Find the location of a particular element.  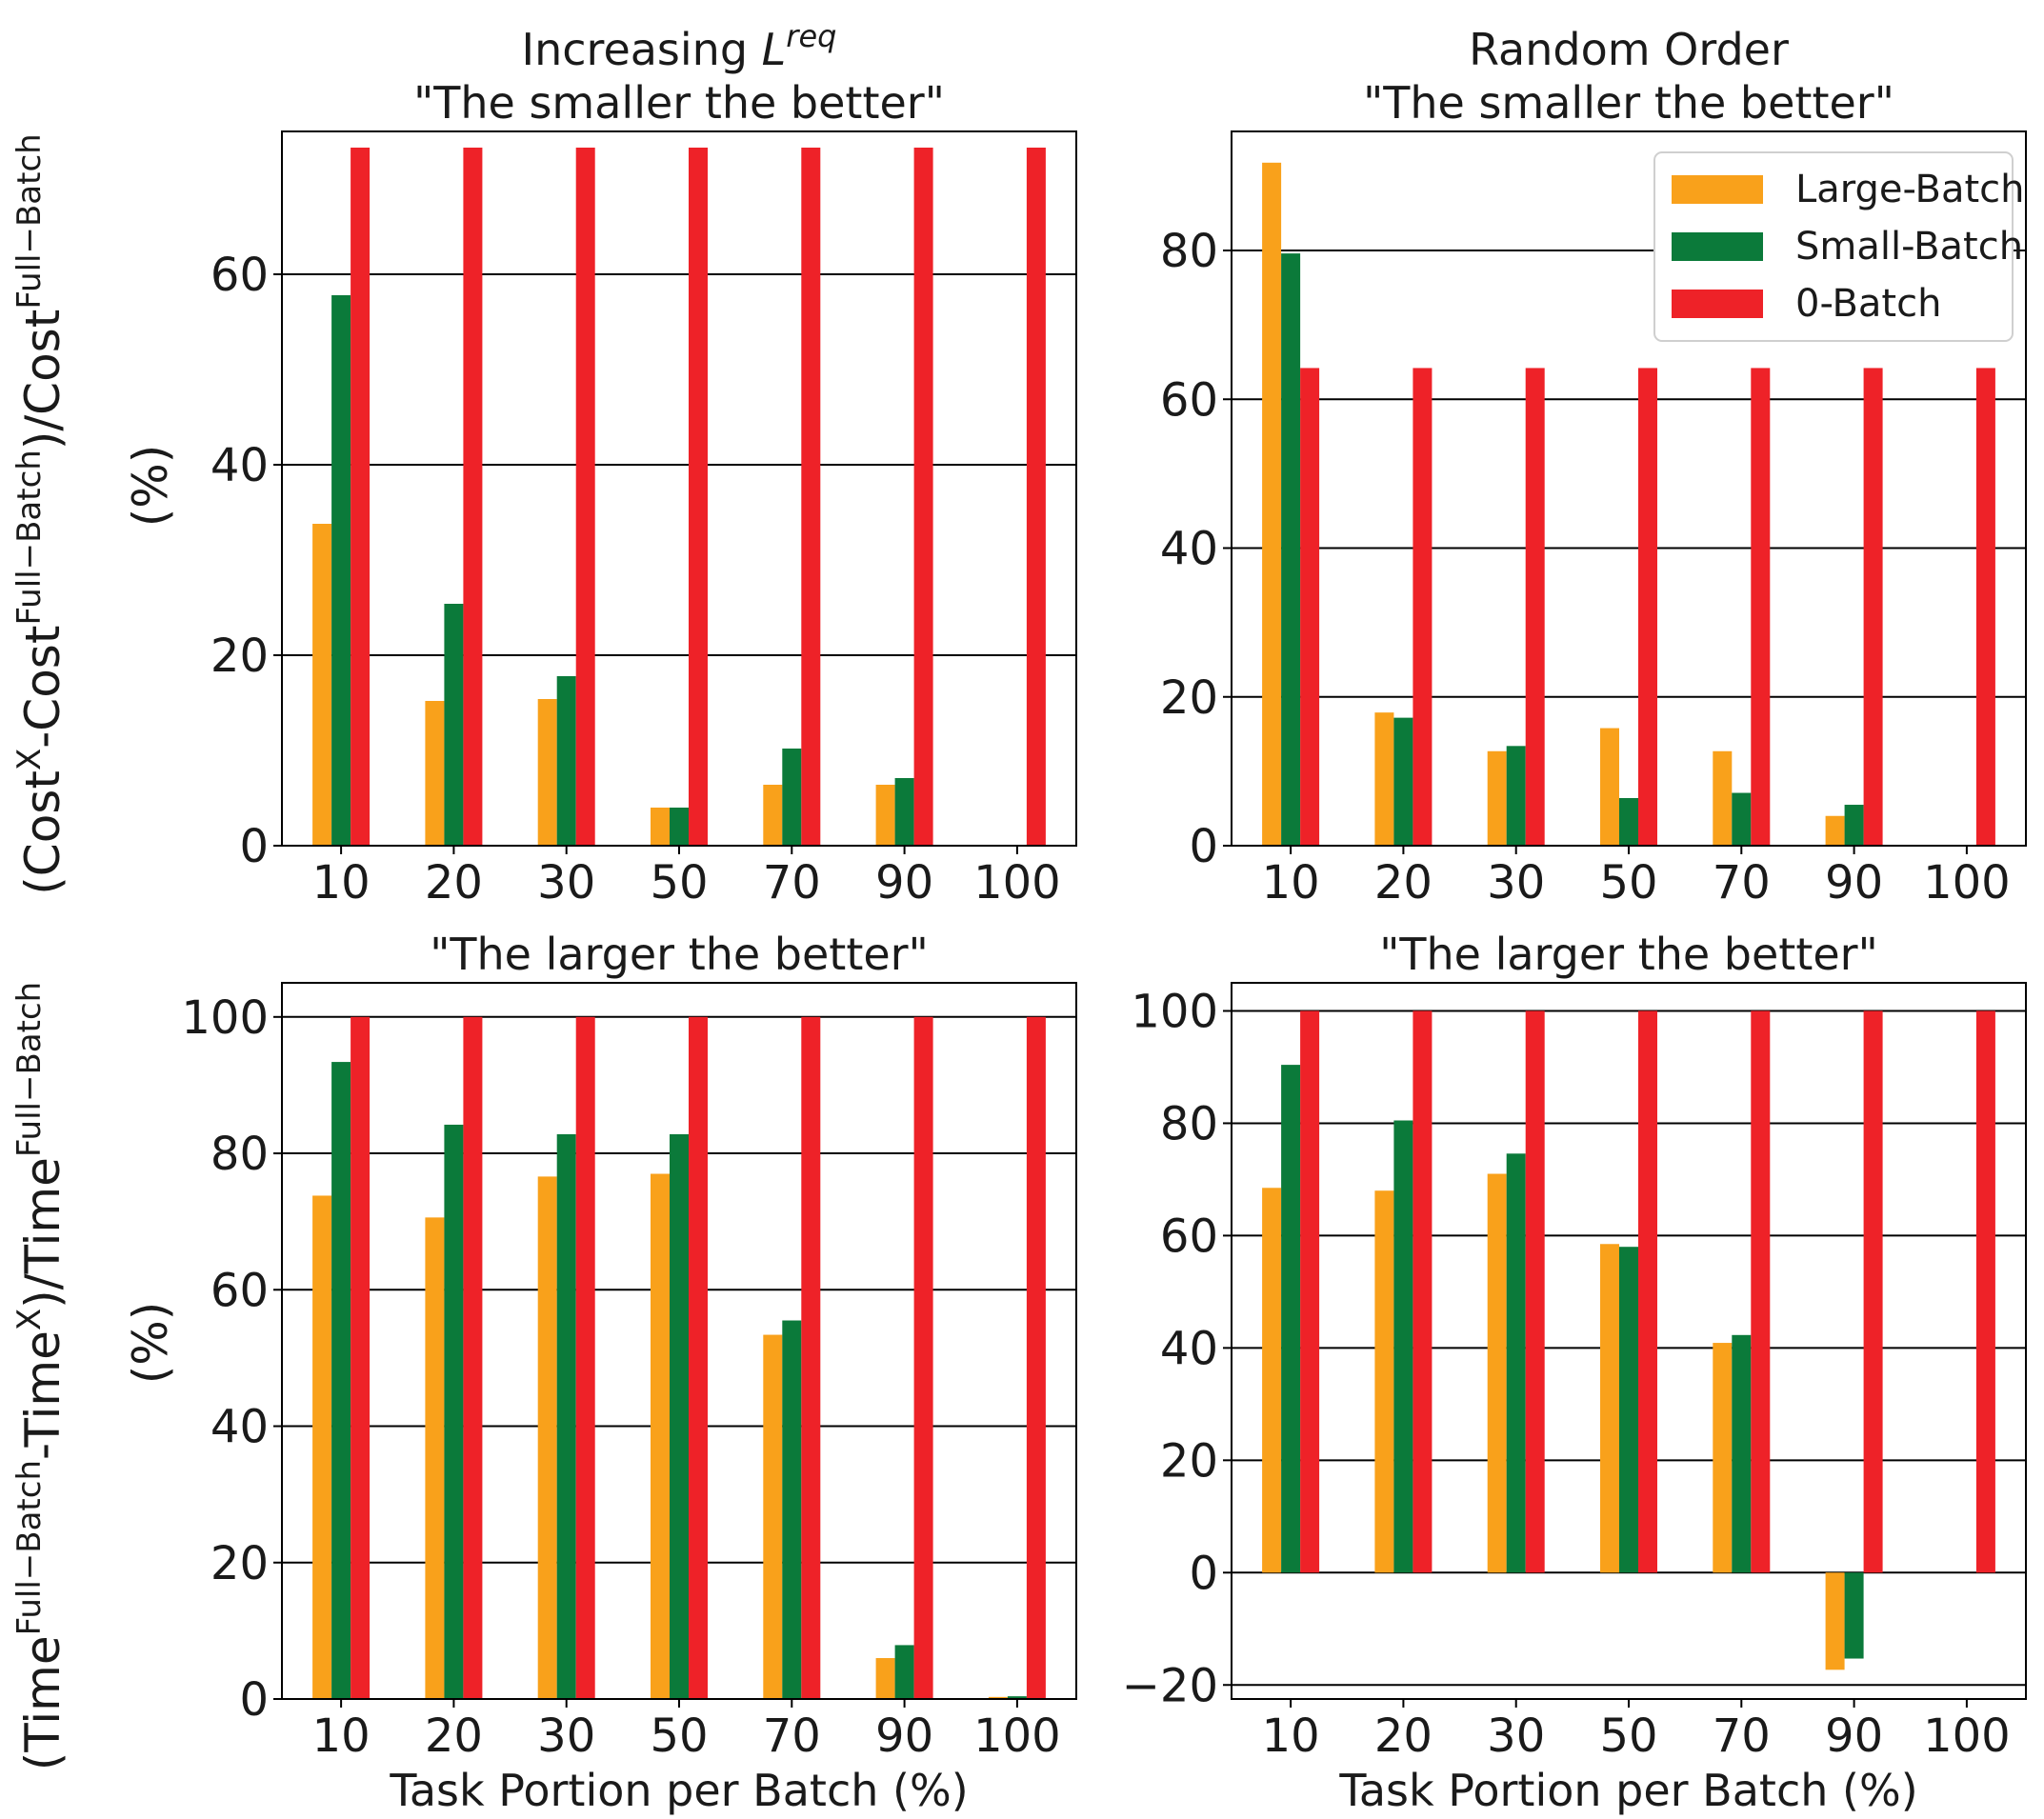

legend-label: Small-Batch is located at coordinates (1909, 247).